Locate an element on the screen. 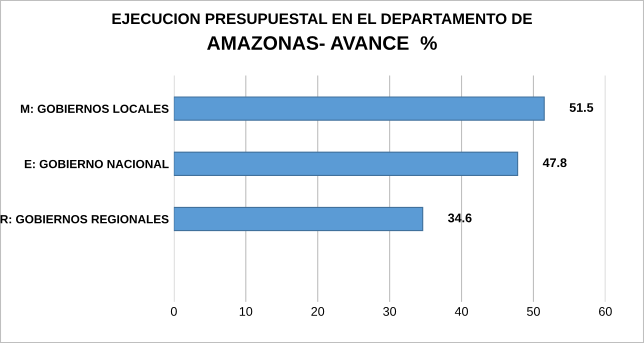 This screenshot has width=644, height=343. y-tick-label: R: GOBIERNOS REGIONALES is located at coordinates (84, 219).